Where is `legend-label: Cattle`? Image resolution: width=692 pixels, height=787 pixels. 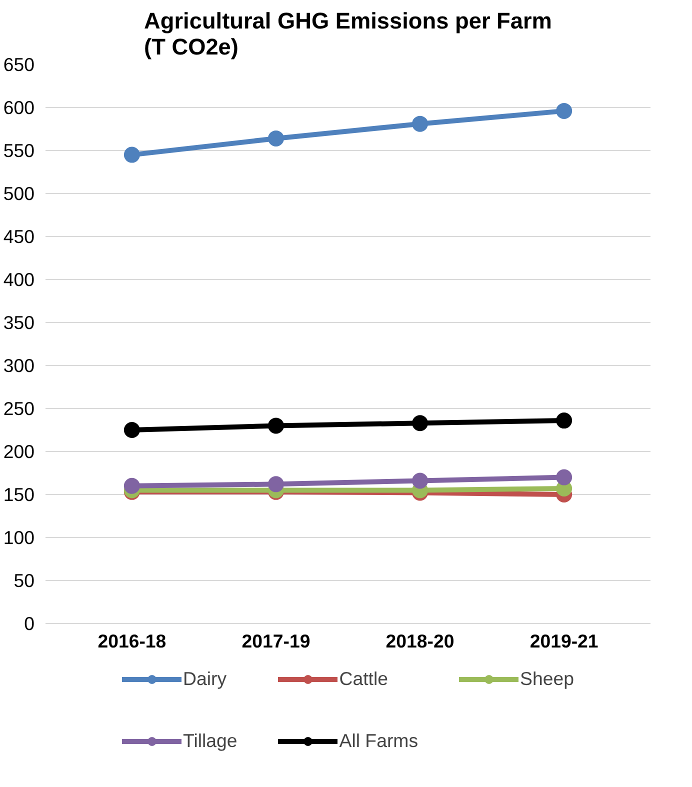 legend-label: Cattle is located at coordinates (363, 679).